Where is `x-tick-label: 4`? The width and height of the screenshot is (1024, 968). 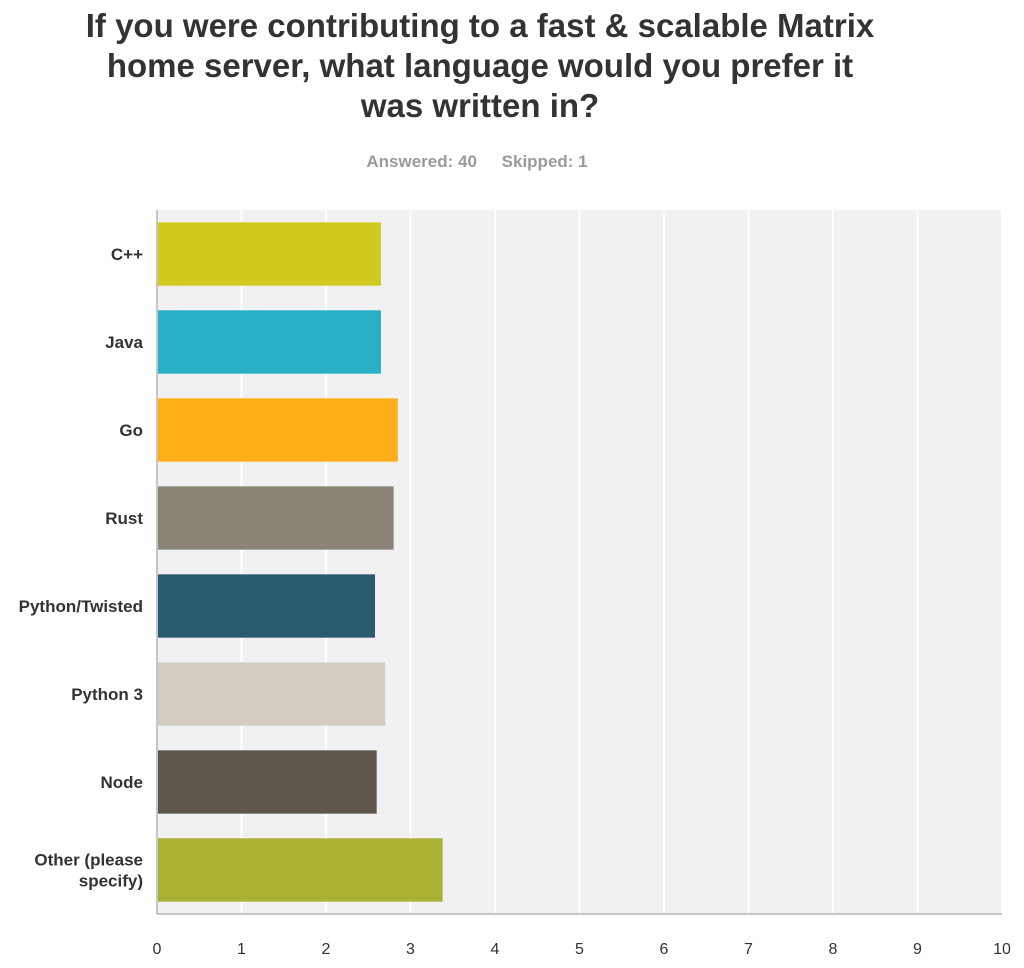
x-tick-label: 4 is located at coordinates (495, 949).